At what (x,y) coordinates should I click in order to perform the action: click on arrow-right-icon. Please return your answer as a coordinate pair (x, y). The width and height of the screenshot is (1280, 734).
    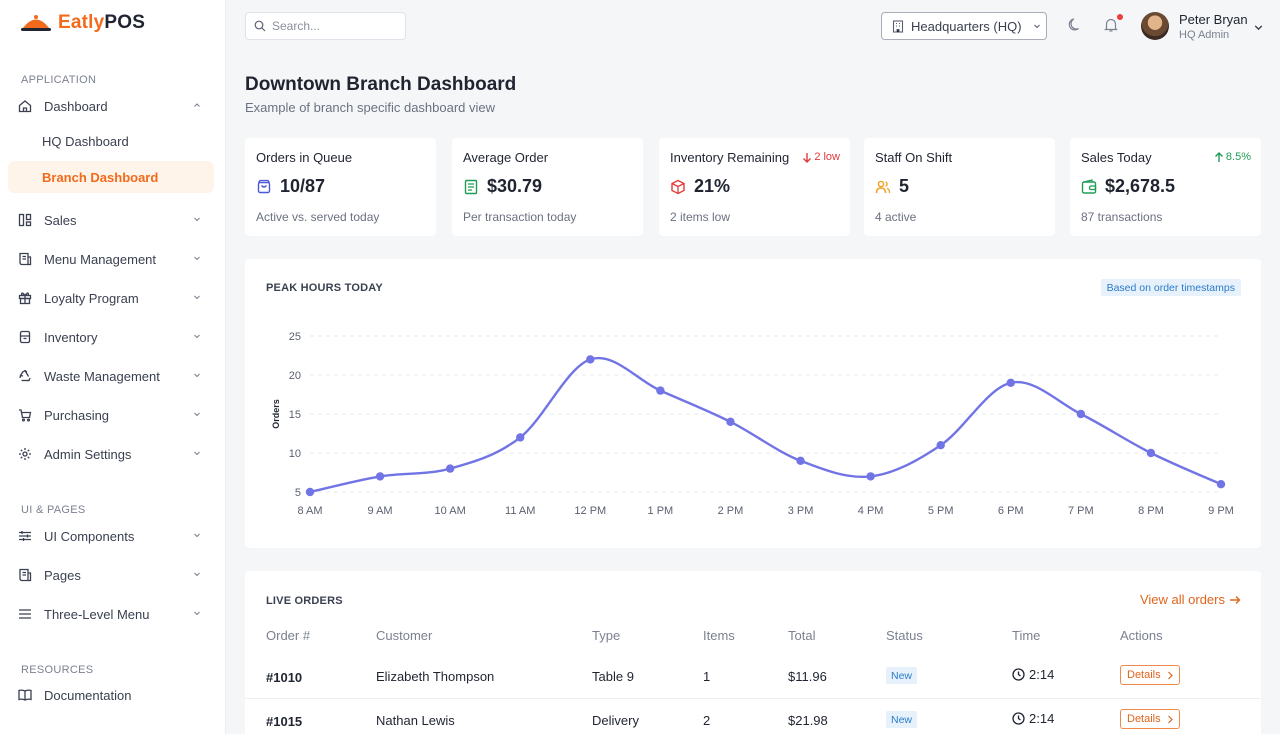
    Looking at the image, I should click on (1235, 599).